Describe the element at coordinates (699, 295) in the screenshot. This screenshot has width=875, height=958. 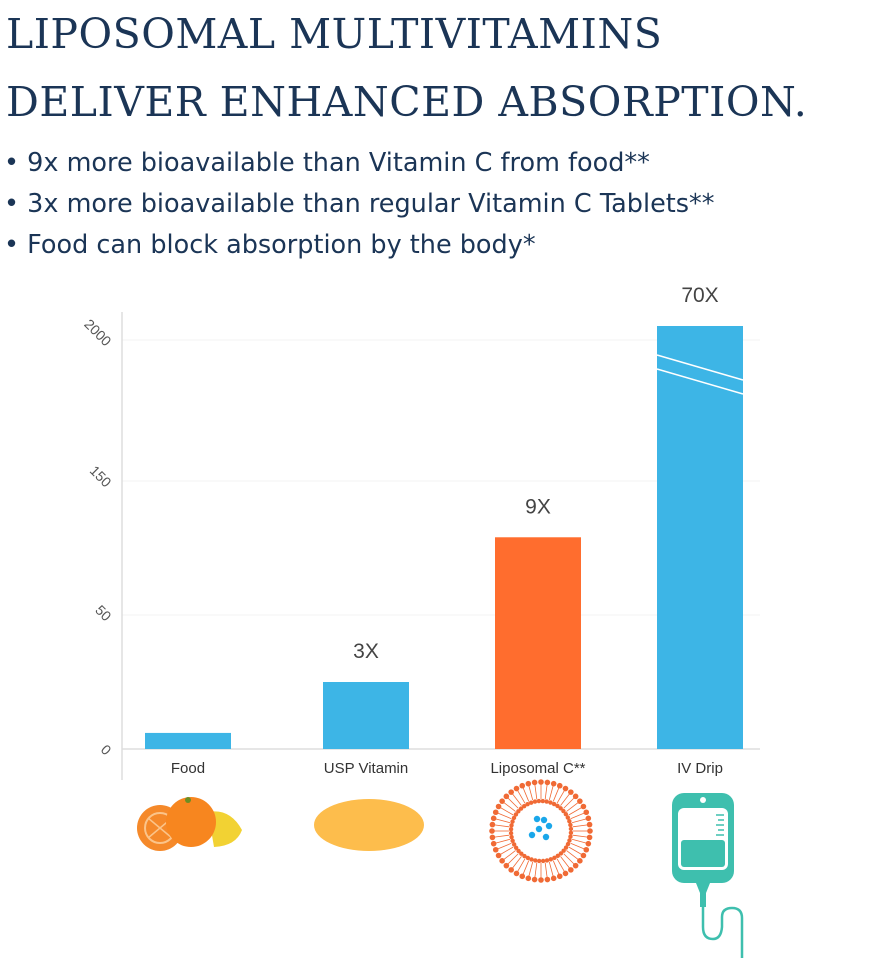
I see `data-label: 70X` at that location.